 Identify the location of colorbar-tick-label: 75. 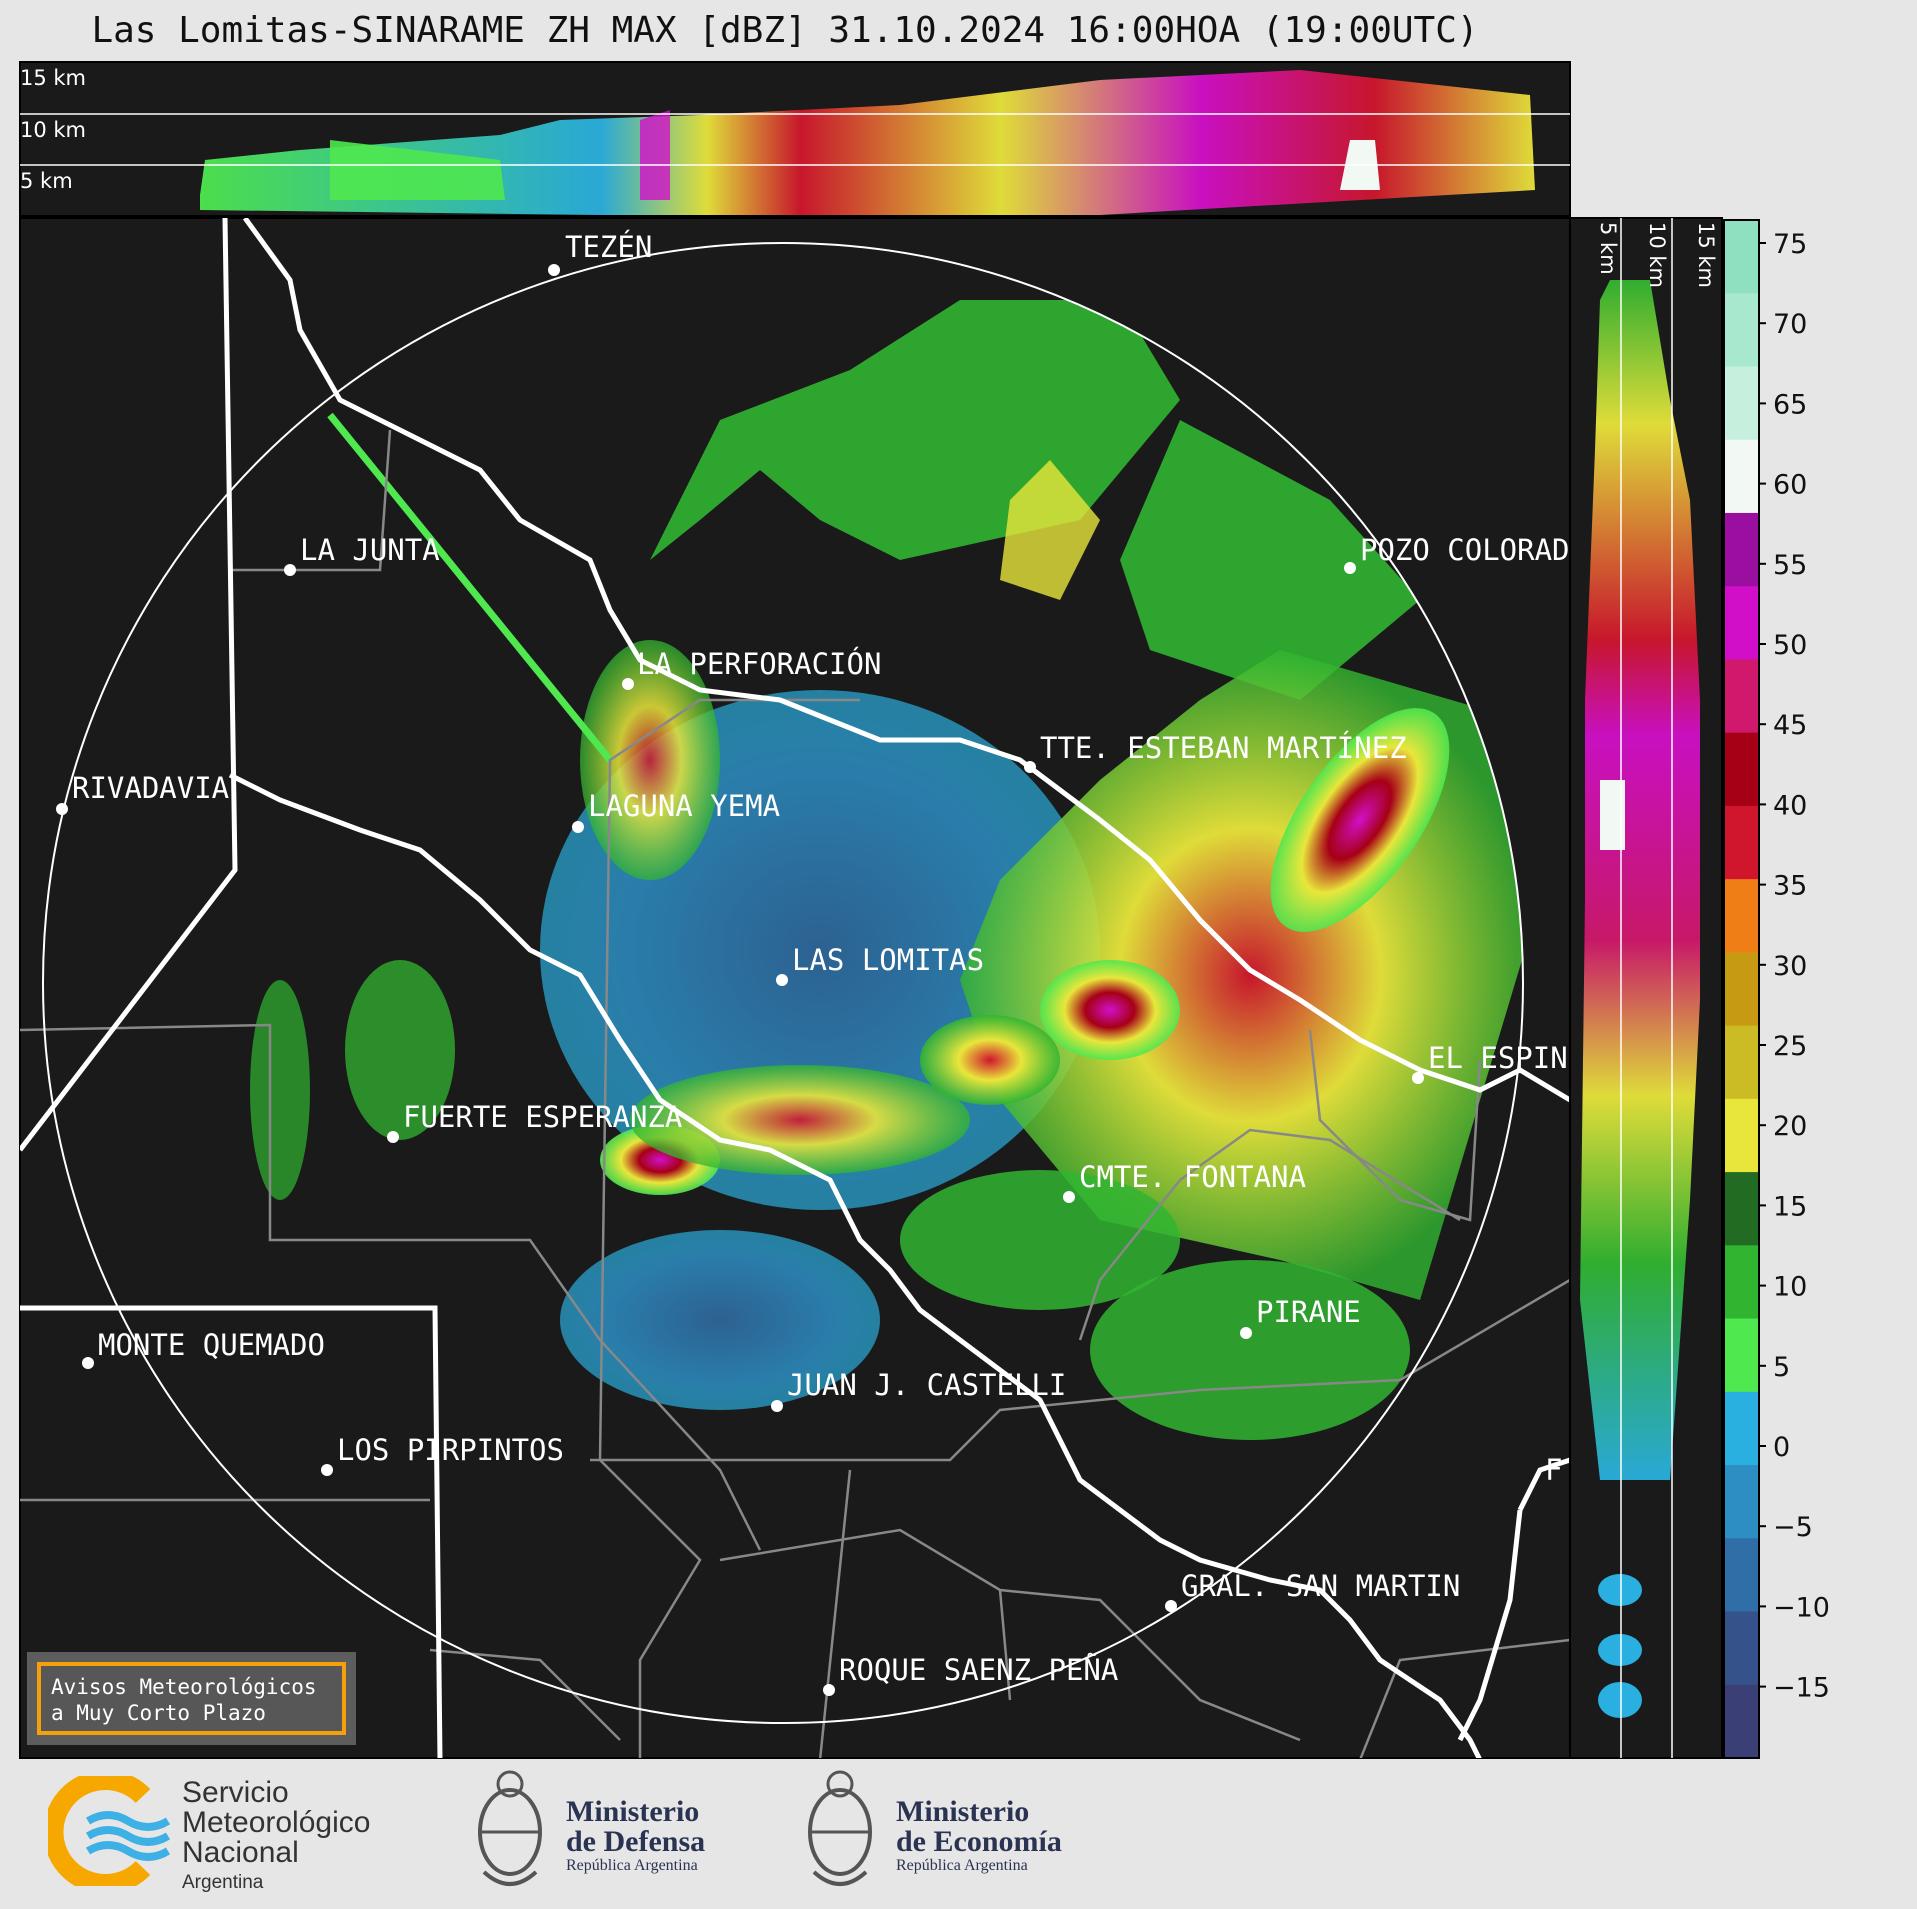
(1790, 244).